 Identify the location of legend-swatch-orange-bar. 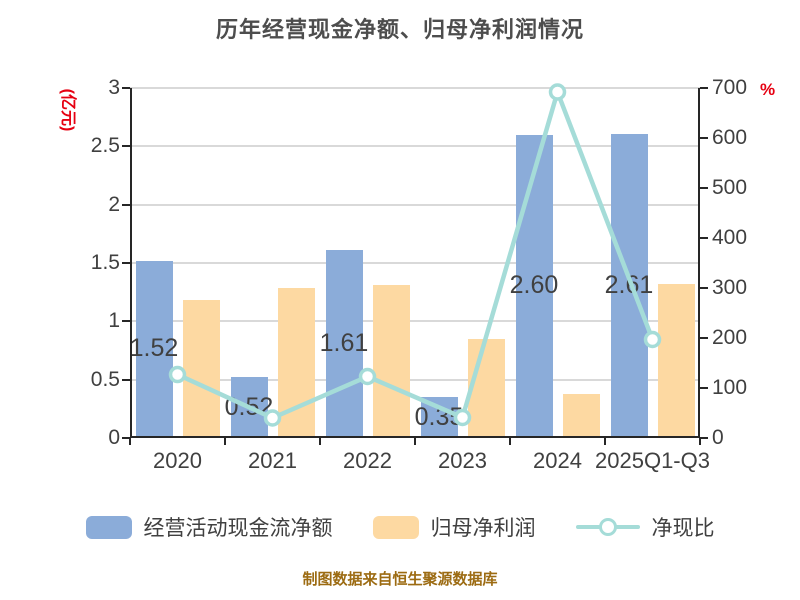
(395, 527).